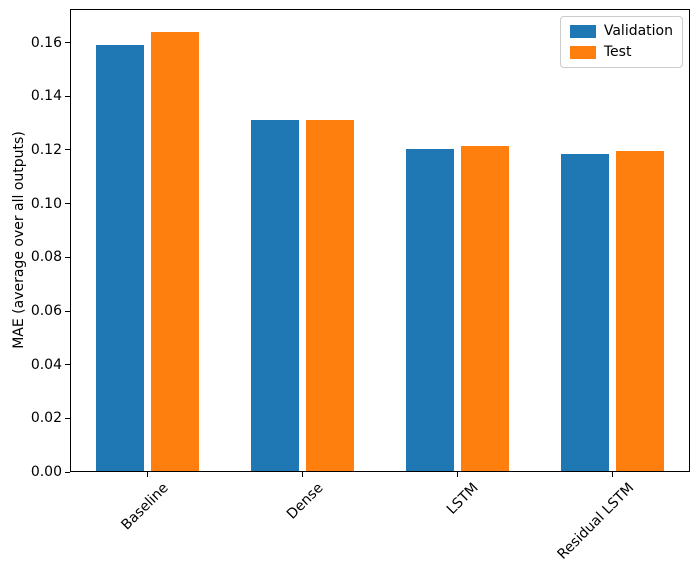 This screenshot has height=572, width=700. I want to click on bar-validation-dense, so click(275, 296).